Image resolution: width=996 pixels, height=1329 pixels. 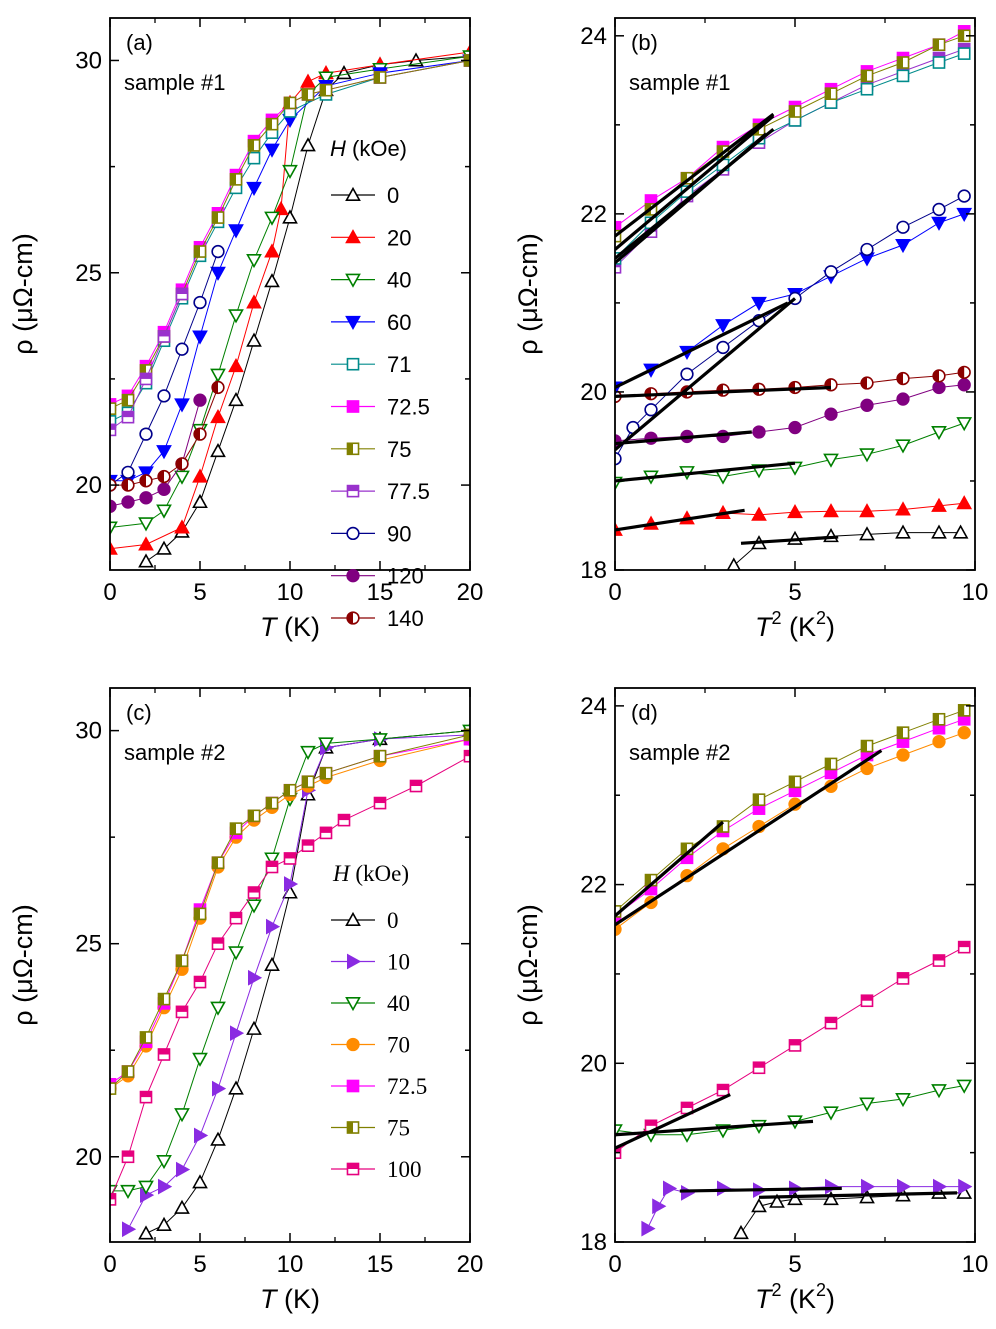 What do you see at coordinates (795, 1297) in the screenshot?
I see `x-axis-label: T2 (K2)` at bounding box center [795, 1297].